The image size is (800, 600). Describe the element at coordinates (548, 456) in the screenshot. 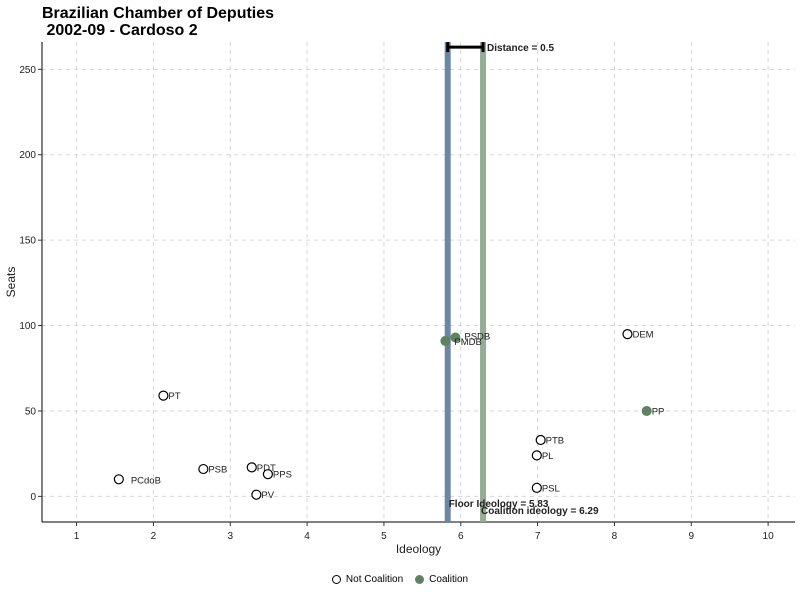

I see `point-label-pl: PL` at that location.